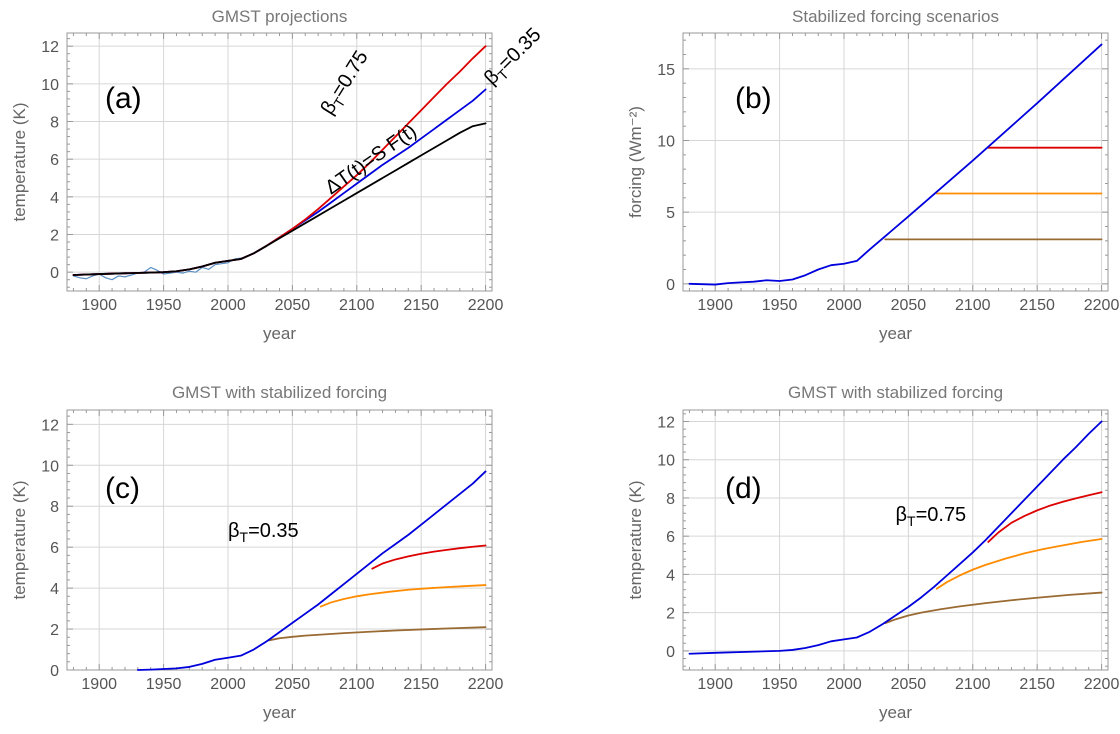 Image resolution: width=1120 pixels, height=734 pixels. What do you see at coordinates (123, 98) in the screenshot?
I see `panel-label: (a)` at bounding box center [123, 98].